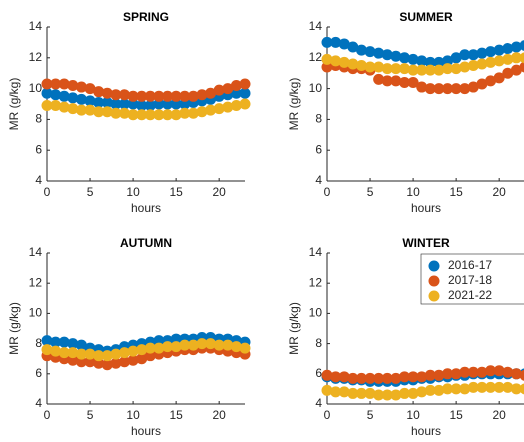  What do you see at coordinates (426, 17) in the screenshot?
I see `chart-title: SUMMER` at bounding box center [426, 17].